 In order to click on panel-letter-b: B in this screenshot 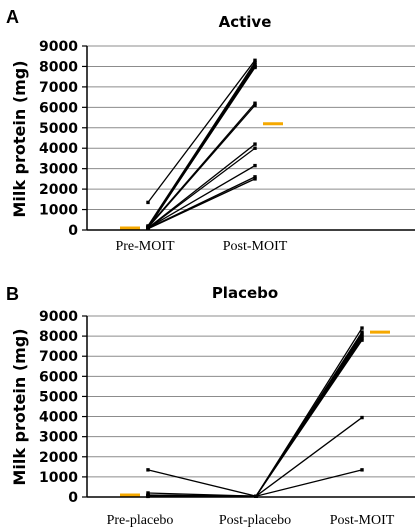, I will do `click(12, 294)`.